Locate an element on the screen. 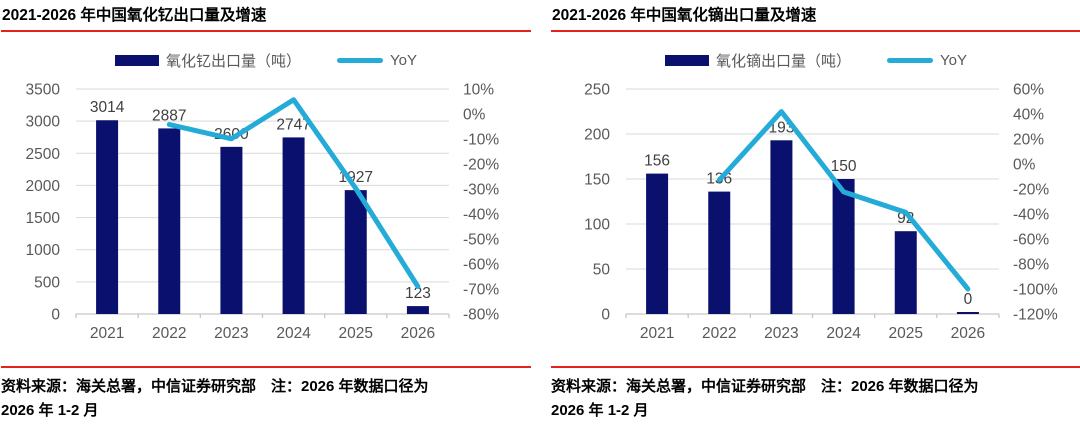 Image resolution: width=1080 pixels, height=439 pixels. chart-legend: 氧化钇出口量（吨） YoY is located at coordinates (266, 60).